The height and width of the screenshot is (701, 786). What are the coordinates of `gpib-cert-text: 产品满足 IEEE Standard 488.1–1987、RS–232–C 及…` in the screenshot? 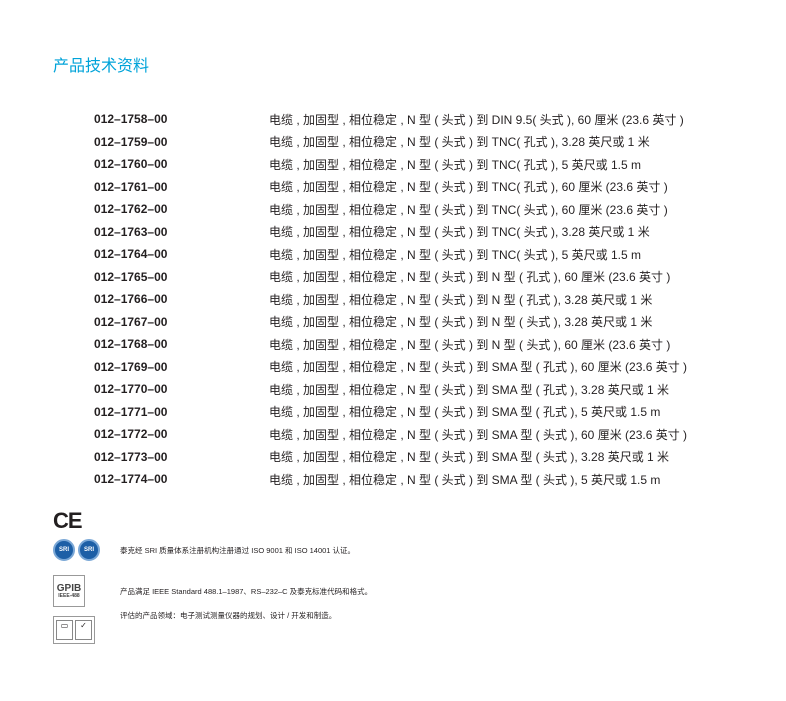 It's located at (246, 591).